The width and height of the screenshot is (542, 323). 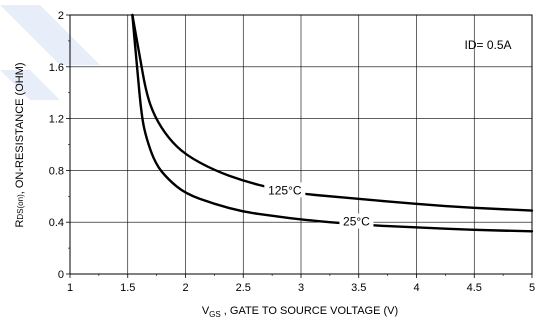 I want to click on y-axis-title-sub: DS(on), so click(x=20, y=207).